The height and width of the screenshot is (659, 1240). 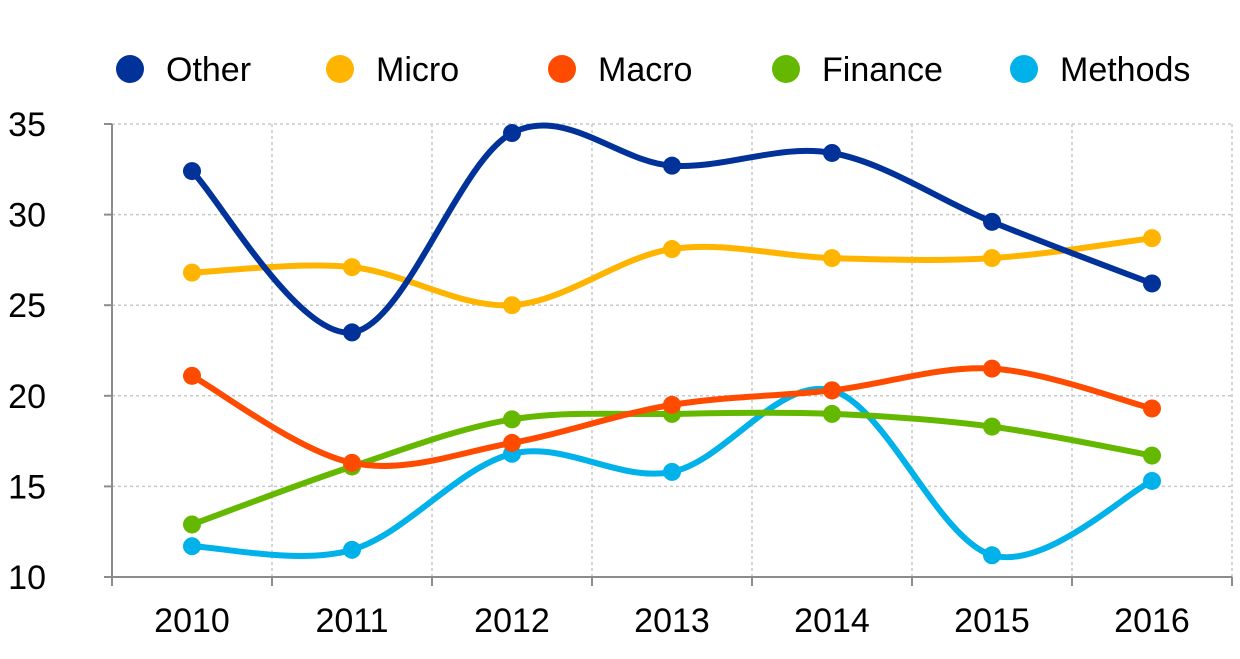 What do you see at coordinates (786, 69) in the screenshot?
I see `legend-marker-finance` at bounding box center [786, 69].